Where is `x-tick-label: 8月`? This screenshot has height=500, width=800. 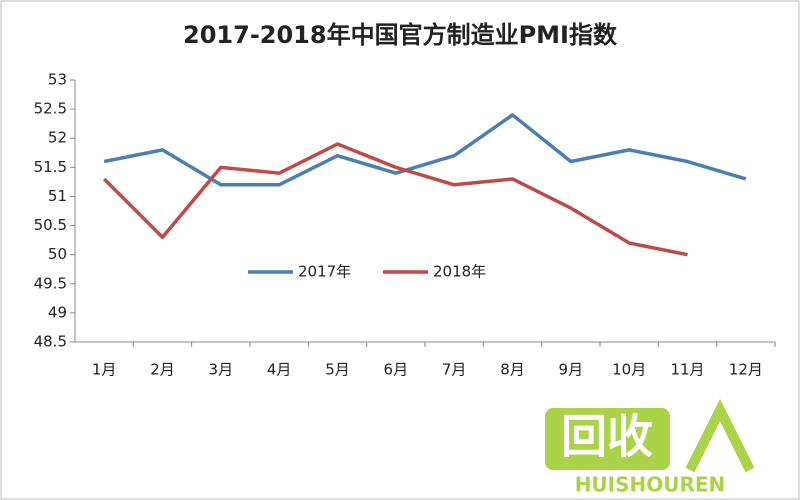 x-tick-label: 8月 is located at coordinates (512, 370).